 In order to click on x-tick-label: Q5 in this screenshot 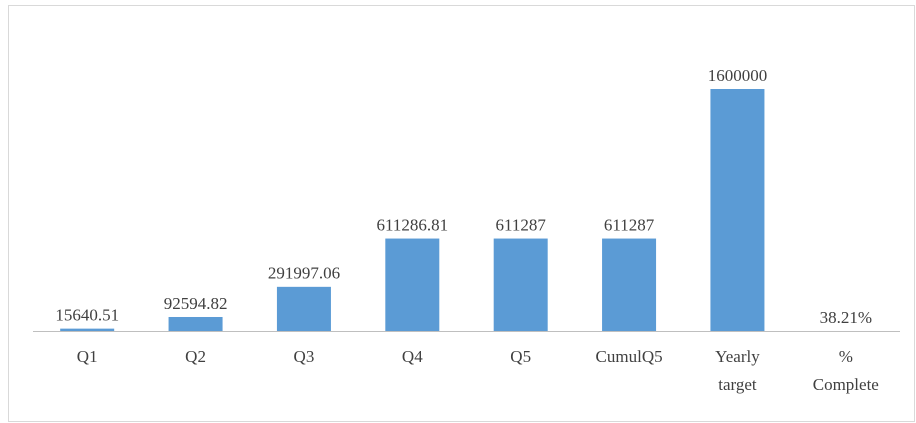, I will do `click(520, 356)`.